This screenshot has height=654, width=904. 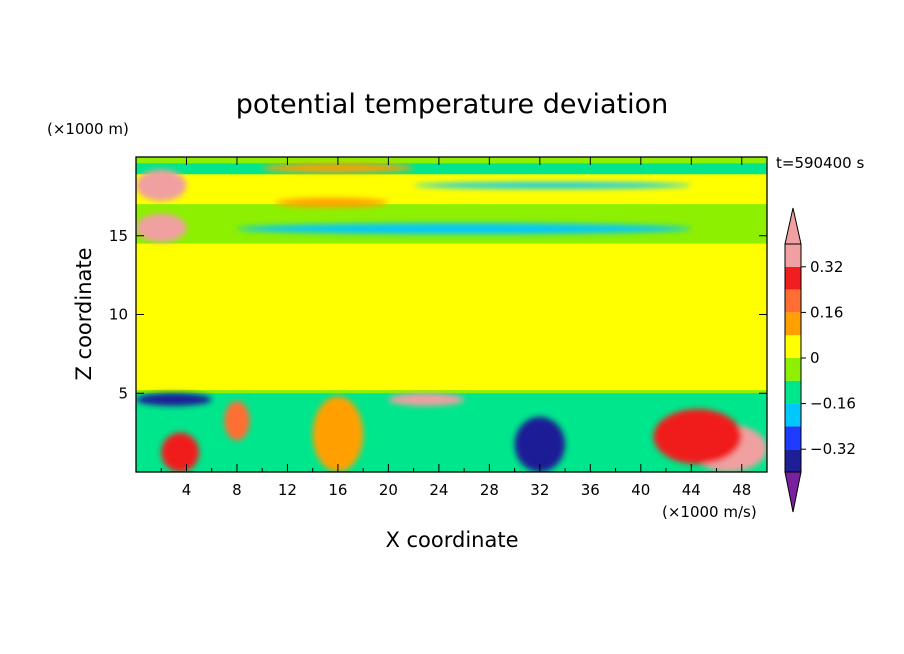 What do you see at coordinates (388, 490) in the screenshot?
I see `x-tick-label: 20` at bounding box center [388, 490].